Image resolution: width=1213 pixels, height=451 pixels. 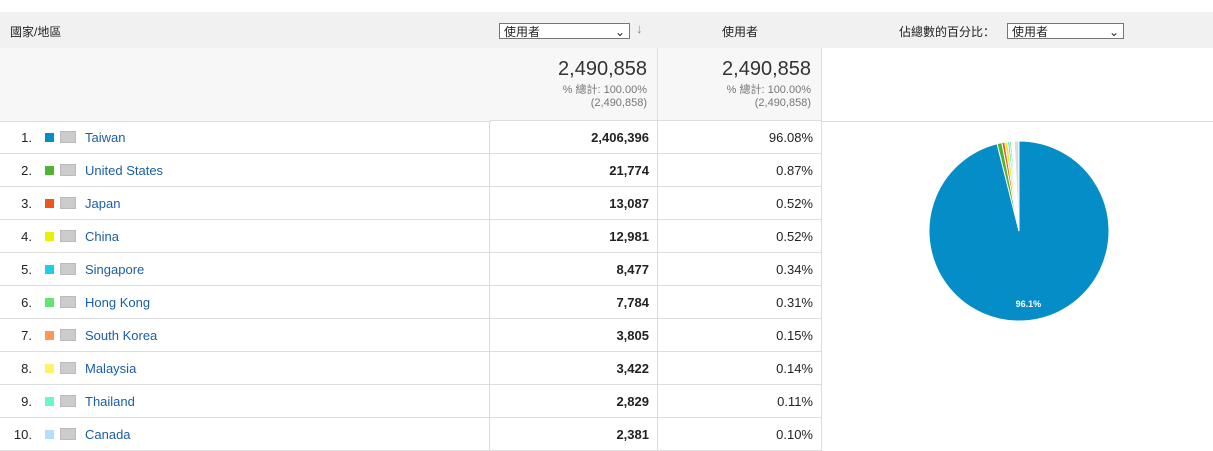 I want to click on country-link: Canada, so click(x=108, y=434).